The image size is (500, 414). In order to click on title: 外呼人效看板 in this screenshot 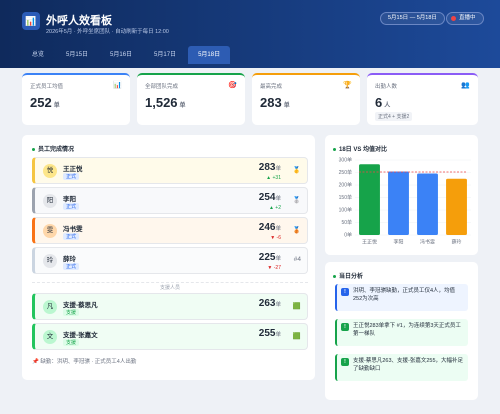, I will do `click(79, 21)`.